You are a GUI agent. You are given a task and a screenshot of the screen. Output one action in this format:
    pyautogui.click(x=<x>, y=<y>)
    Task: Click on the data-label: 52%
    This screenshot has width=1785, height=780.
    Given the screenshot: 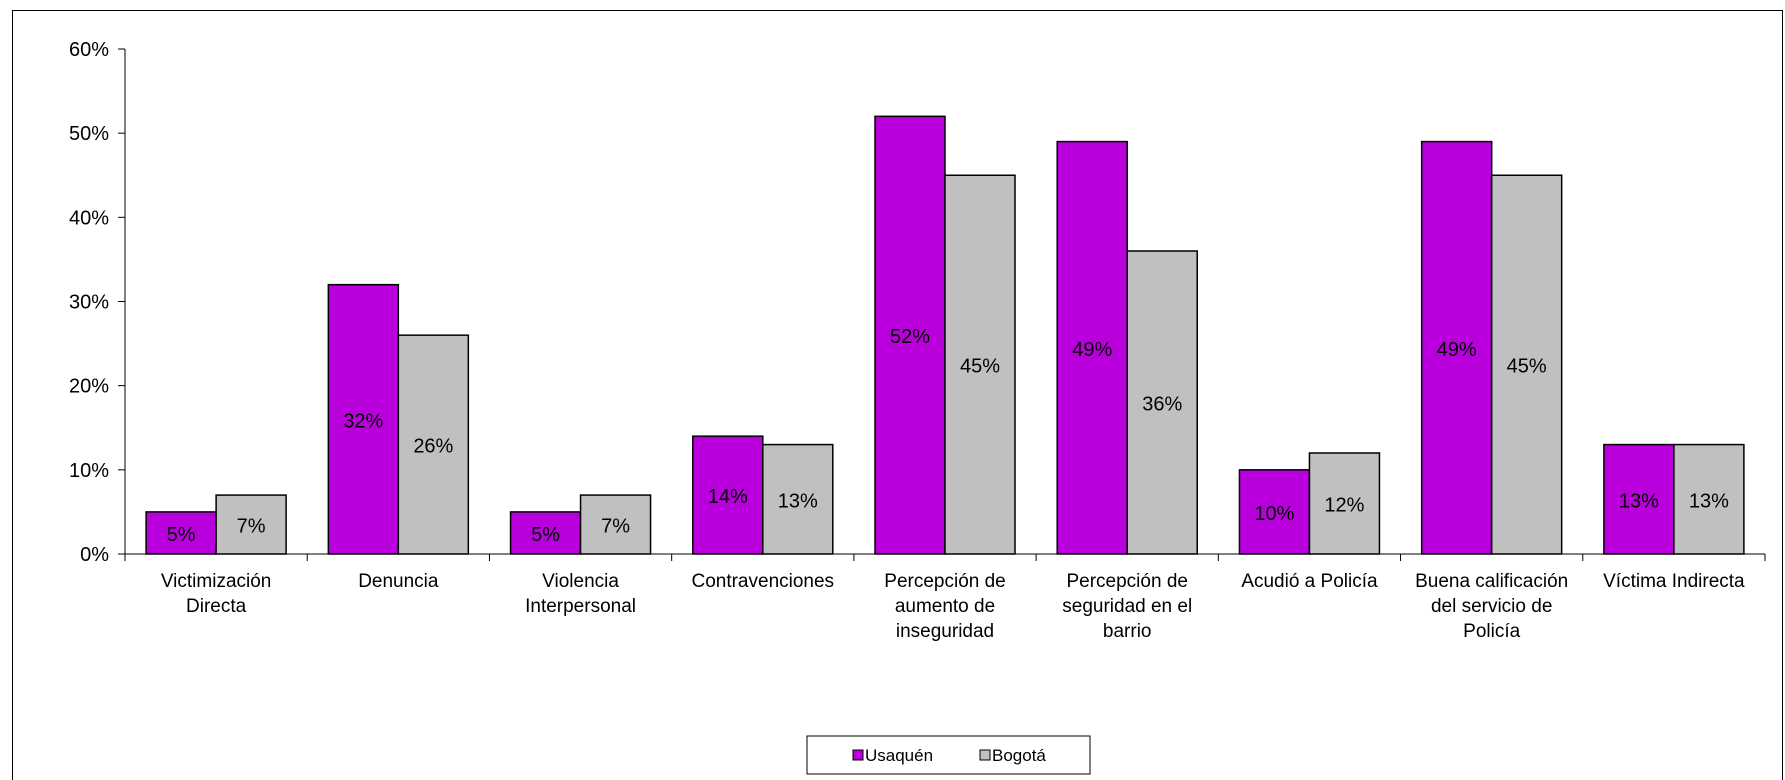 What is the action you would take?
    pyautogui.click(x=910, y=337)
    